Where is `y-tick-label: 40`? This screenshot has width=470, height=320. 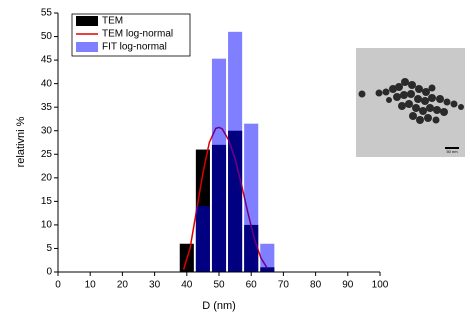
y-tick-label: 40 is located at coordinates (47, 83).